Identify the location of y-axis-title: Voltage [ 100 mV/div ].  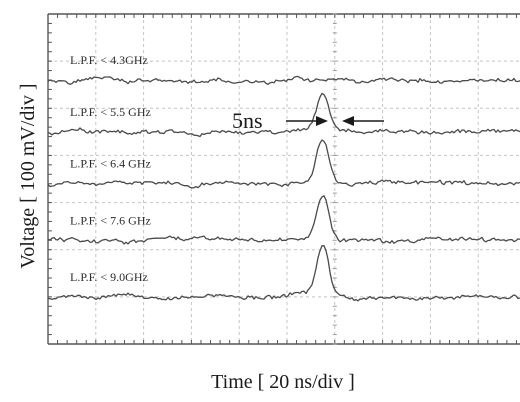
(28, 175).